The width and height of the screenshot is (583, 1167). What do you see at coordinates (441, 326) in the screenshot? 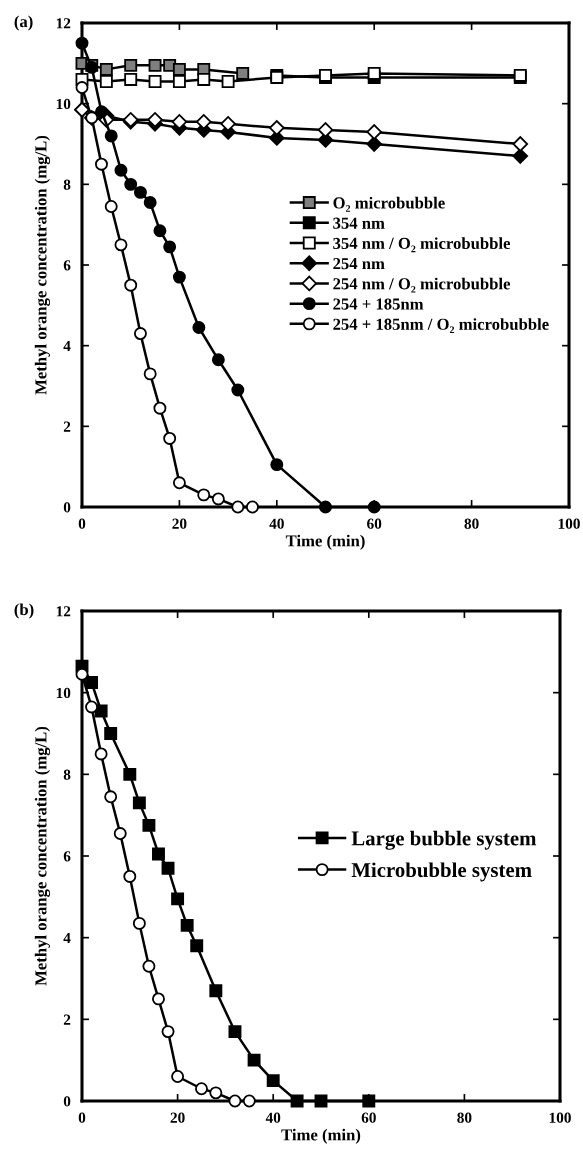
I see `legend-label: 254 + 185nm / O₂ microbubble` at bounding box center [441, 326].